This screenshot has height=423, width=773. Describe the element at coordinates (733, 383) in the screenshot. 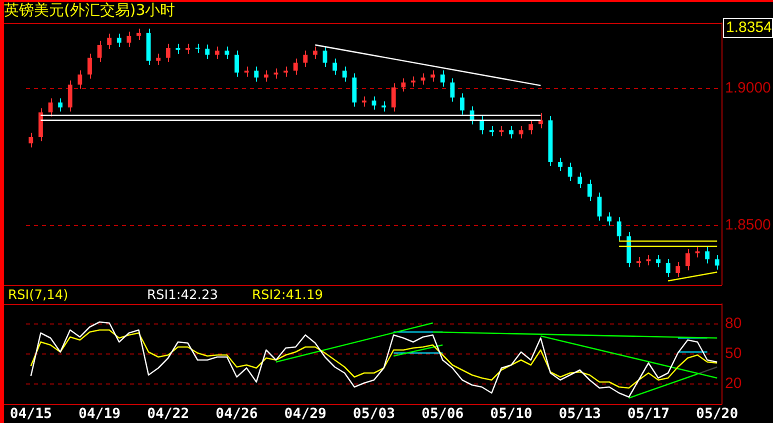

I see `y-tick-label: 20` at that location.